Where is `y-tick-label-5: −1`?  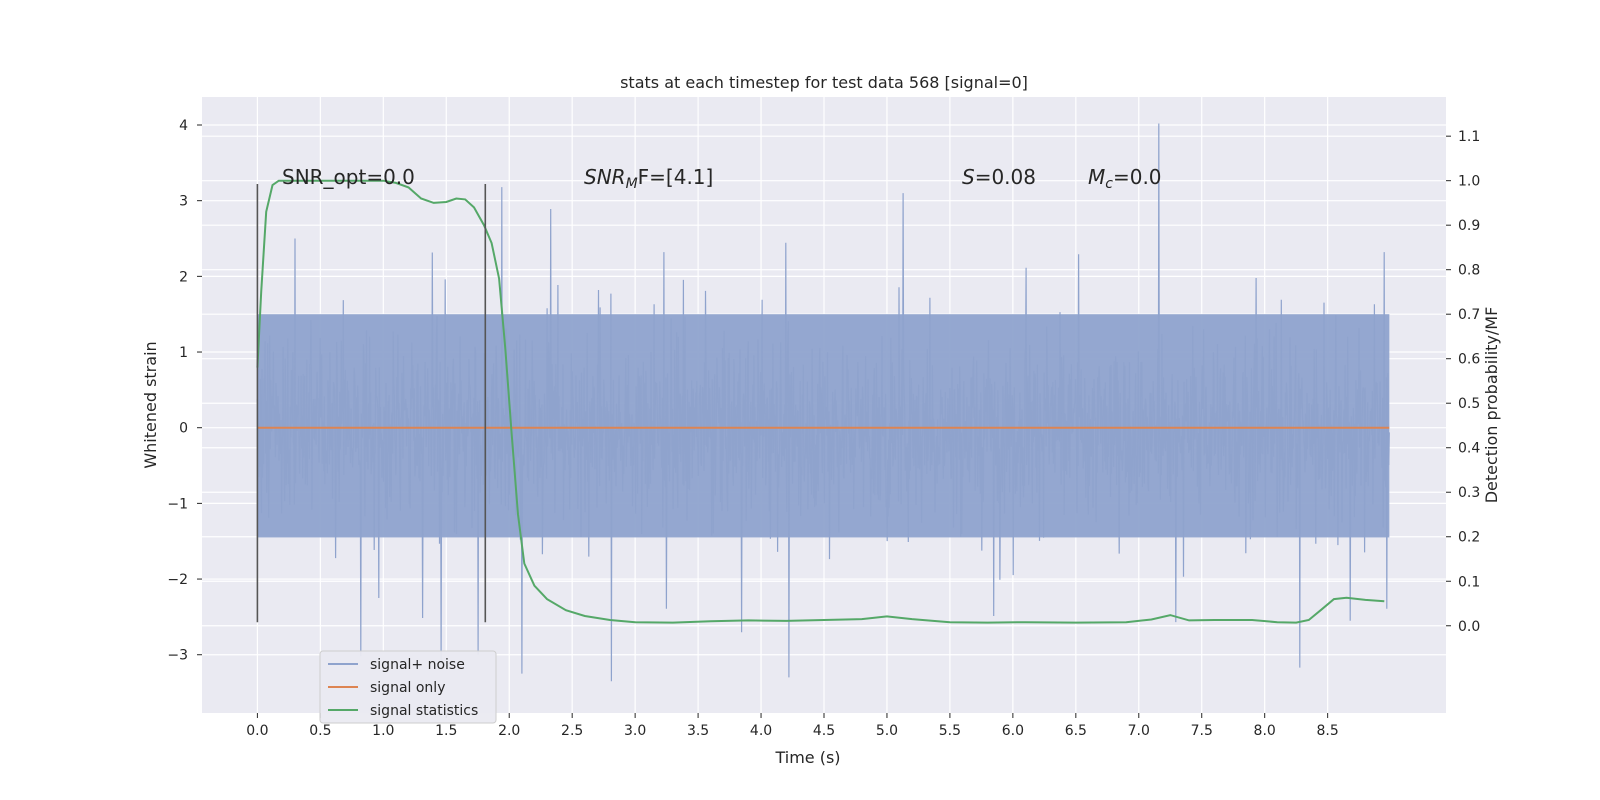
y-tick-label-5: −1 is located at coordinates (177, 504).